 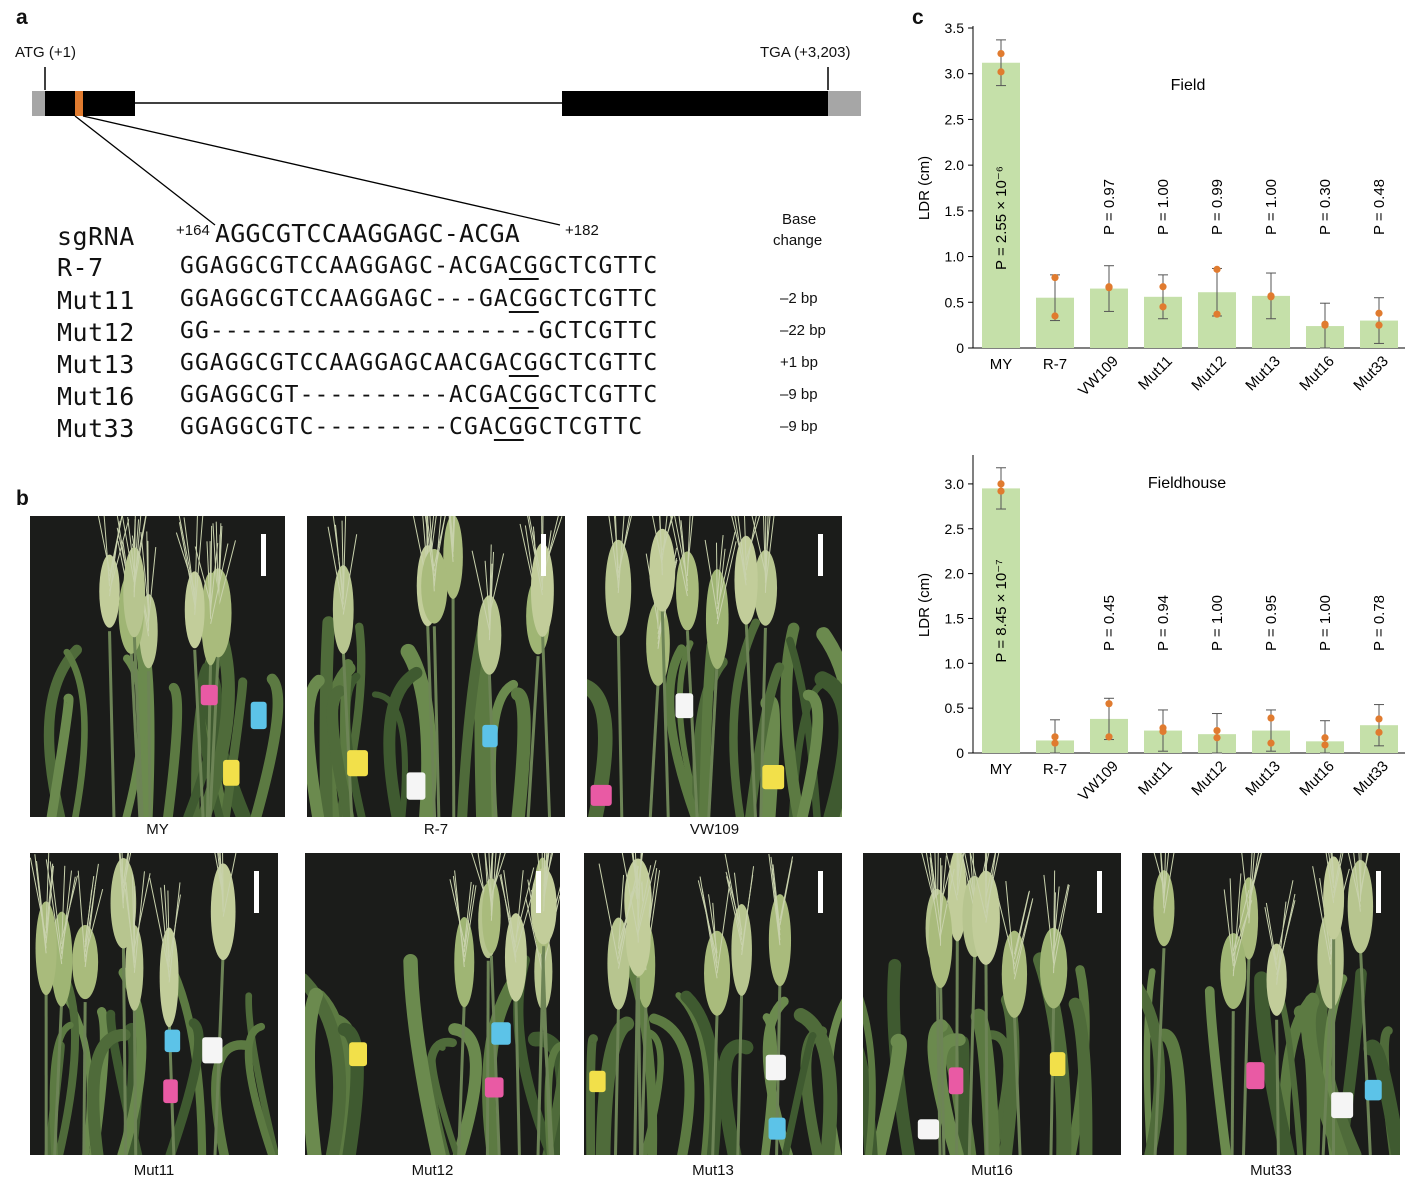 I want to click on alignment-row-name: Mut16, so click(x=96, y=396).